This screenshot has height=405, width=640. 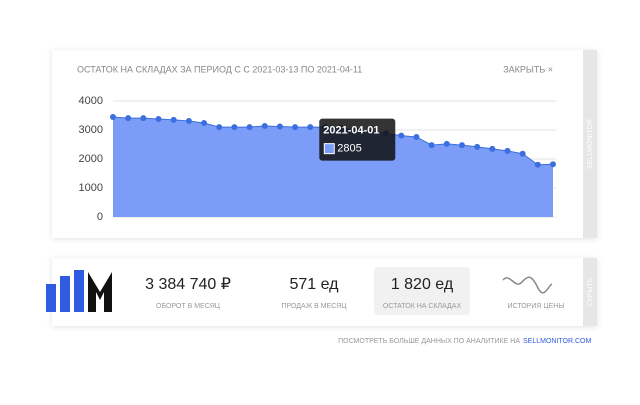 I want to click on stats-card, so click(x=324, y=292).